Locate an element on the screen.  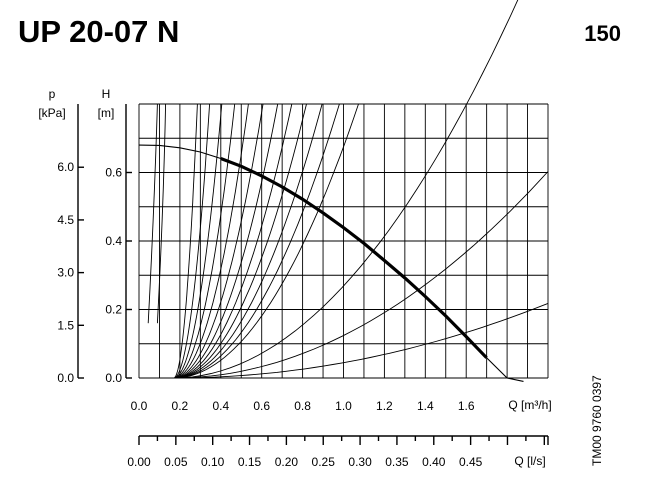
y2-tick-label: 1.5 is located at coordinates (65, 325).